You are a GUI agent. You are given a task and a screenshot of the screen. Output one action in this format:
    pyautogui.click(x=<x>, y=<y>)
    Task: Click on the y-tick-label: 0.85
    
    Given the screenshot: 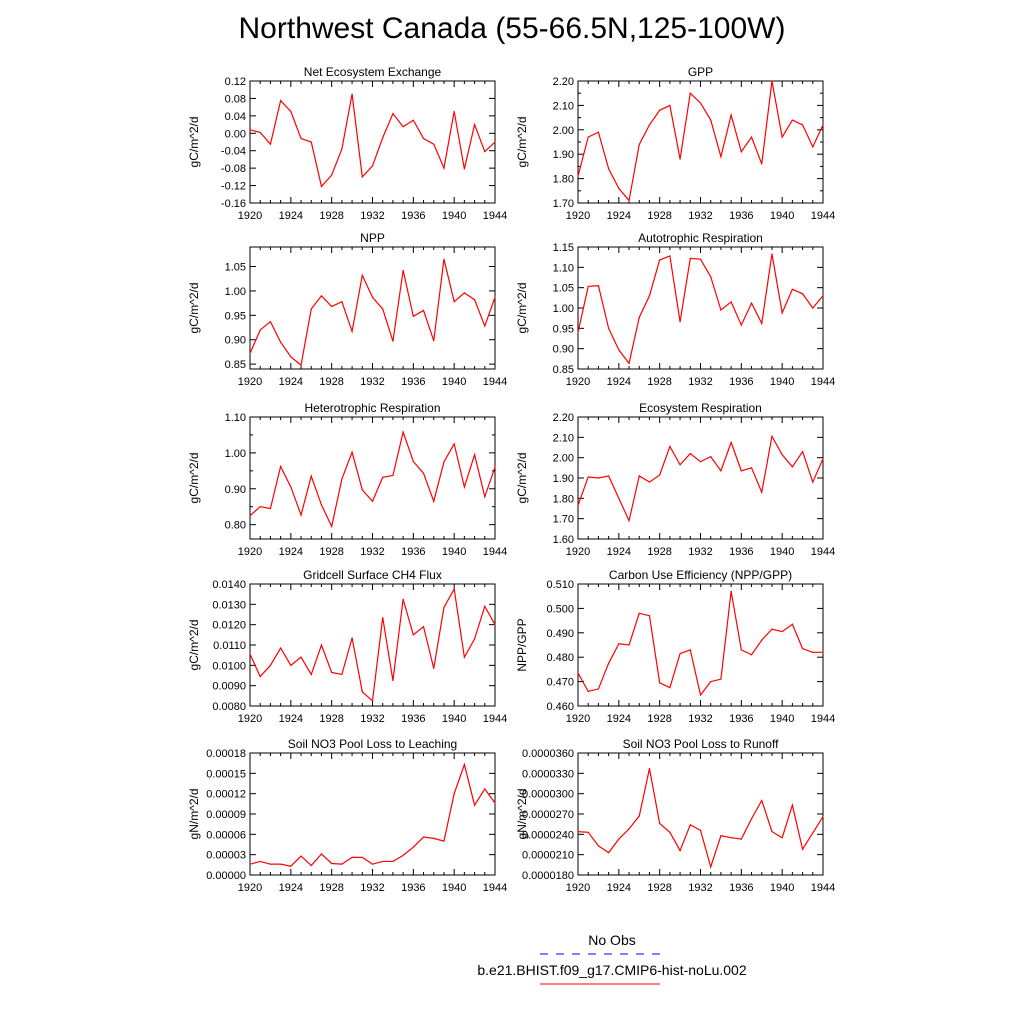 What is the action you would take?
    pyautogui.click(x=235, y=365)
    